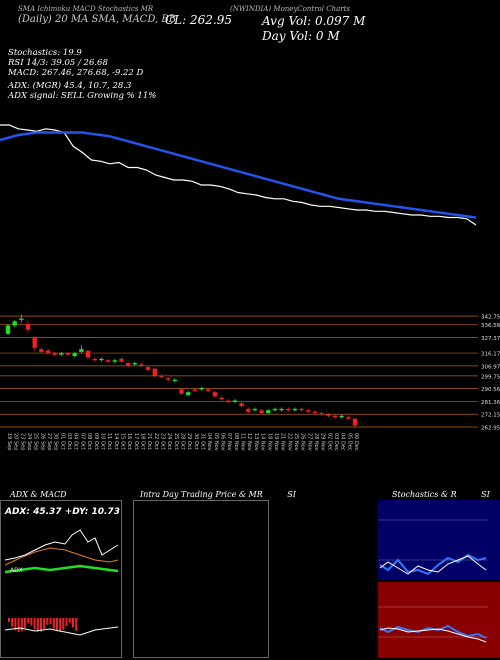 Image resolution: width=500 pixels, height=660 pixels. I want to click on date-axis-label: 25 Sep, so click(36, 441).